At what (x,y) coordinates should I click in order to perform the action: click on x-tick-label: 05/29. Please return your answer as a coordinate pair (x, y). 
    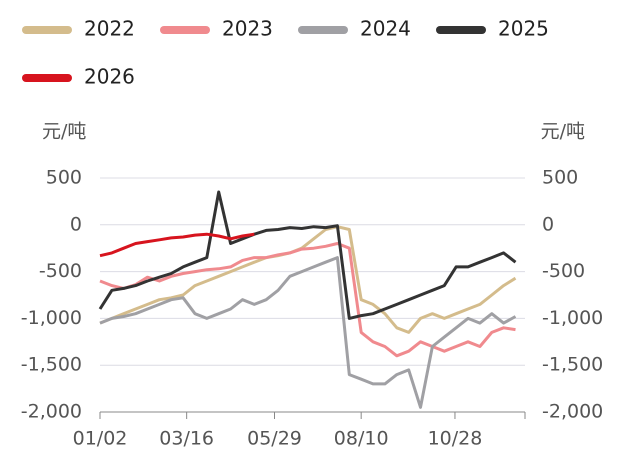
    Looking at the image, I should click on (274, 439).